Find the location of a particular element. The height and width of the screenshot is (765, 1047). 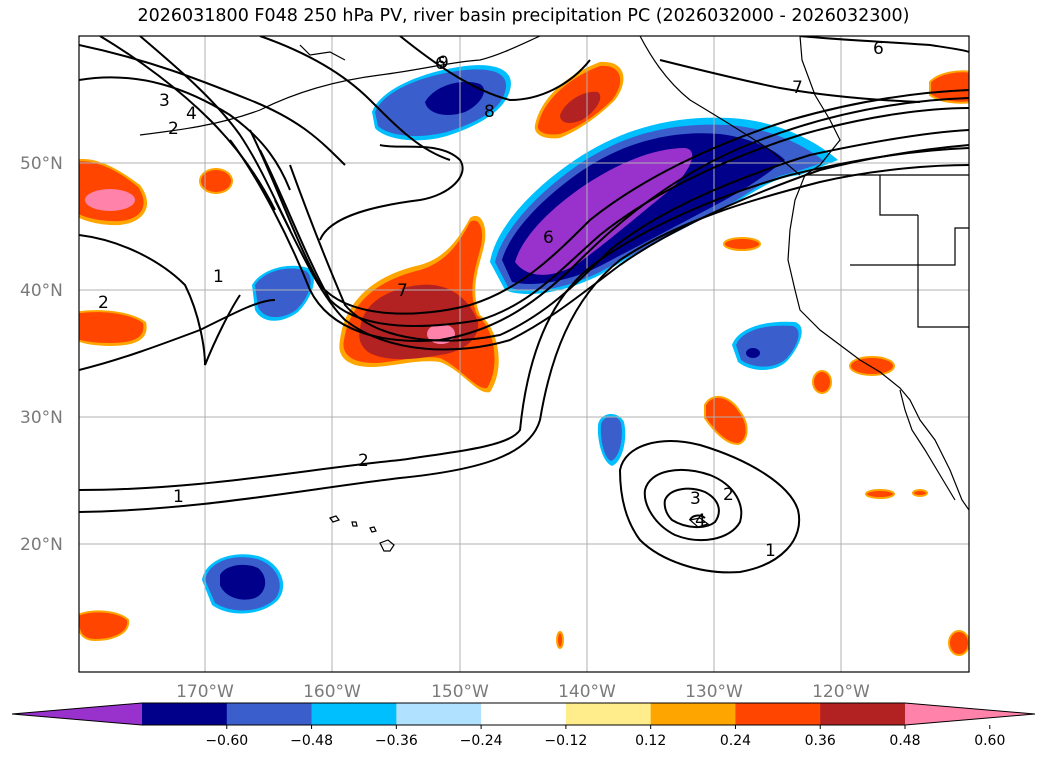

negative-blob-north-dark is located at coordinates (455, 98).